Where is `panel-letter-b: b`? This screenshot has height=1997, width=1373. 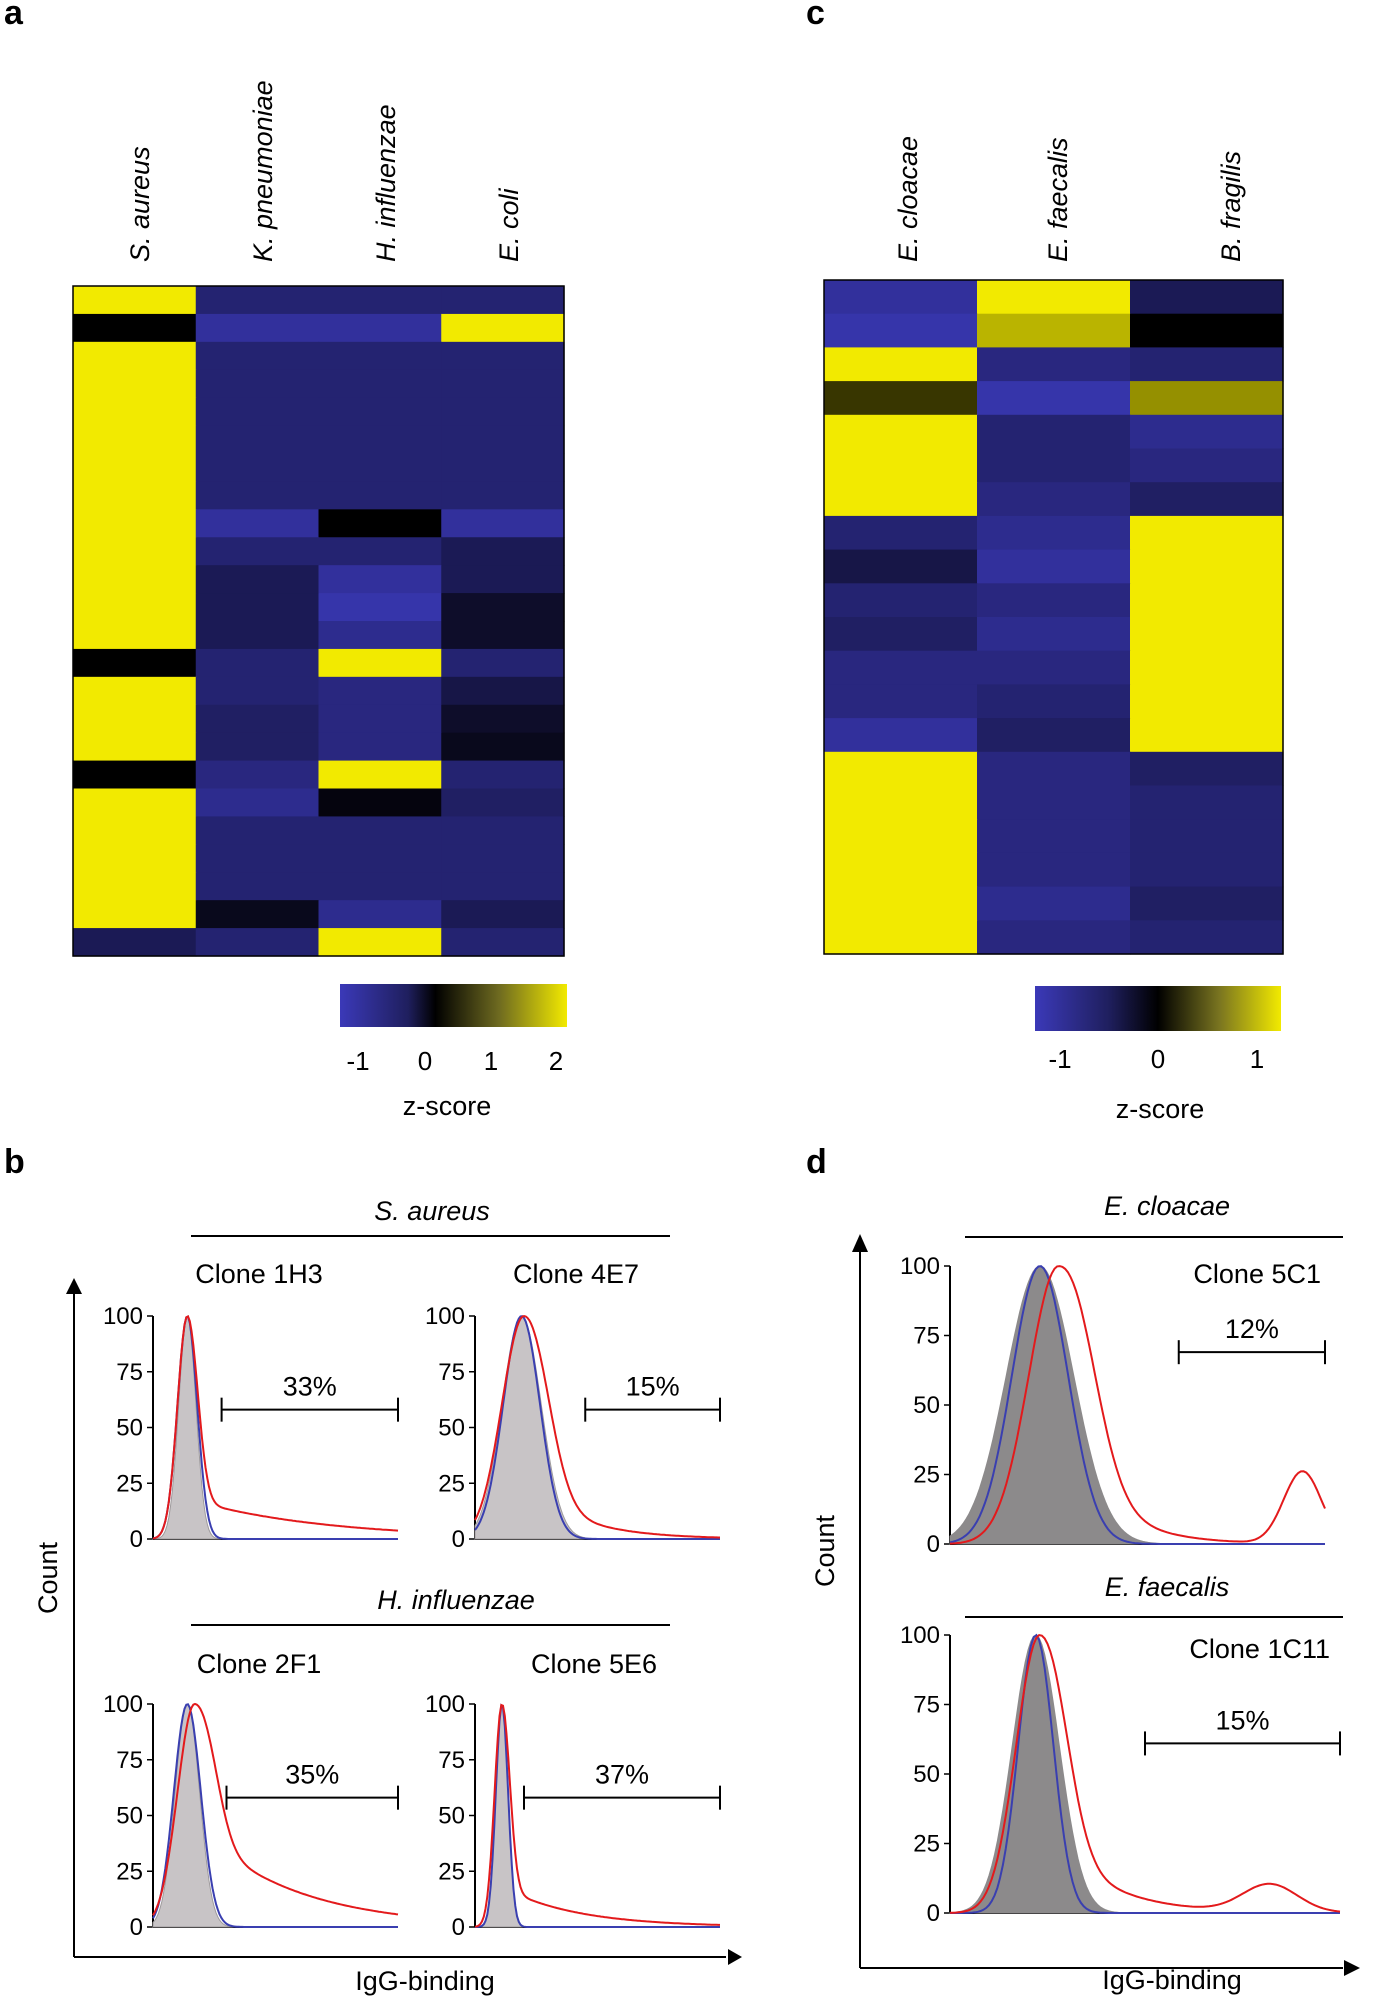 panel-letter-b: b is located at coordinates (14, 1162).